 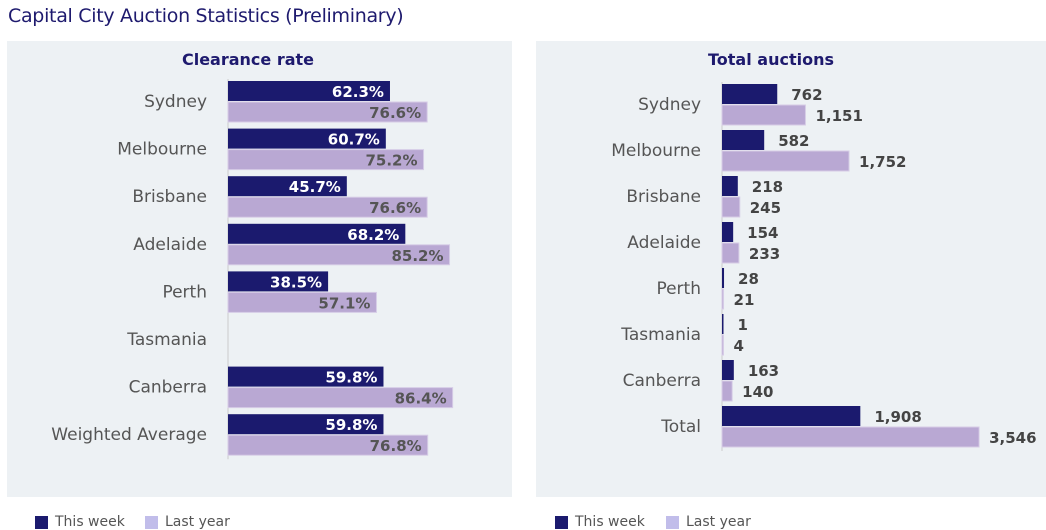 What do you see at coordinates (838, 116) in the screenshot?
I see `data-label: 1,151` at bounding box center [838, 116].